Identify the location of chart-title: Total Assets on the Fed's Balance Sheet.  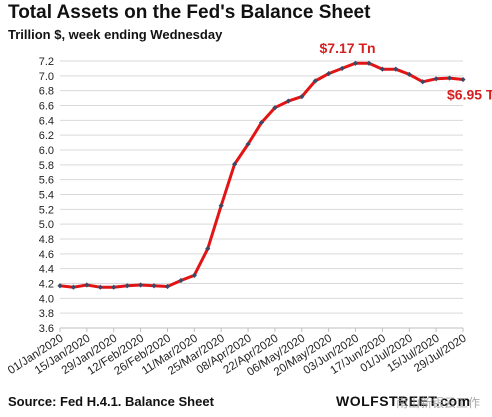
(189, 12).